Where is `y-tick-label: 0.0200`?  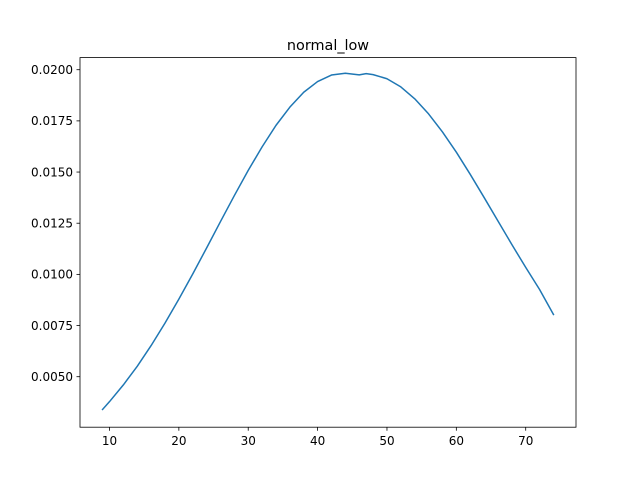 y-tick-label: 0.0200 is located at coordinates (52, 70).